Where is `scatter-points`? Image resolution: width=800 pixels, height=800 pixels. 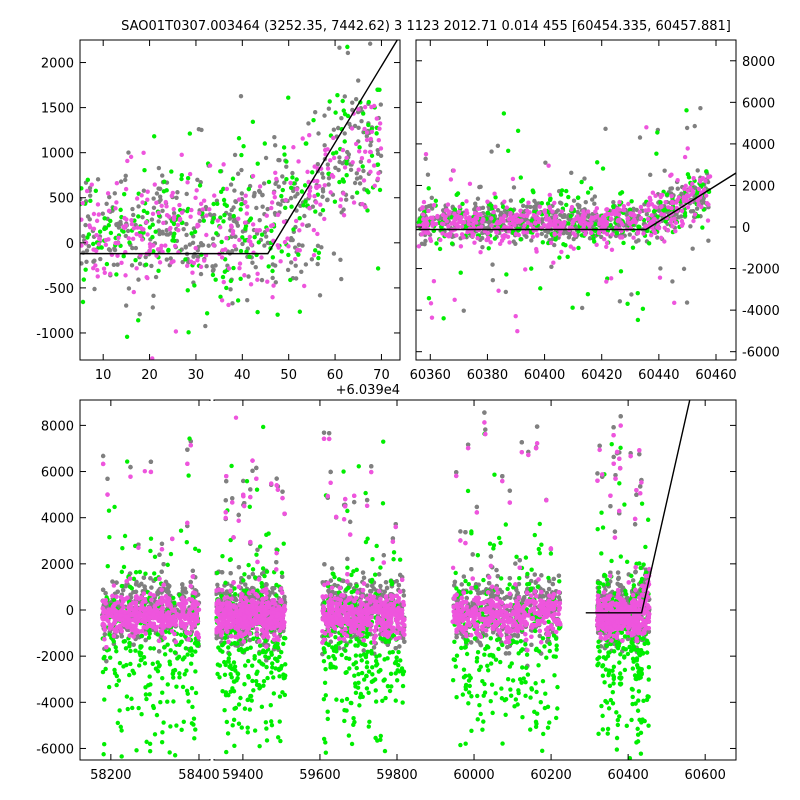
scatter-points is located at coordinates (151, 597).